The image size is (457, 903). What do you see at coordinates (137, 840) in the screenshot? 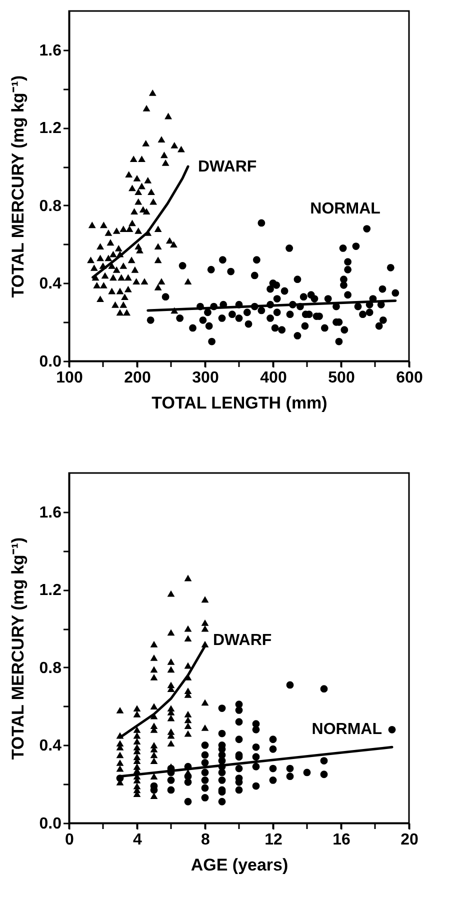
I see `x-tick-label: 4` at bounding box center [137, 840].